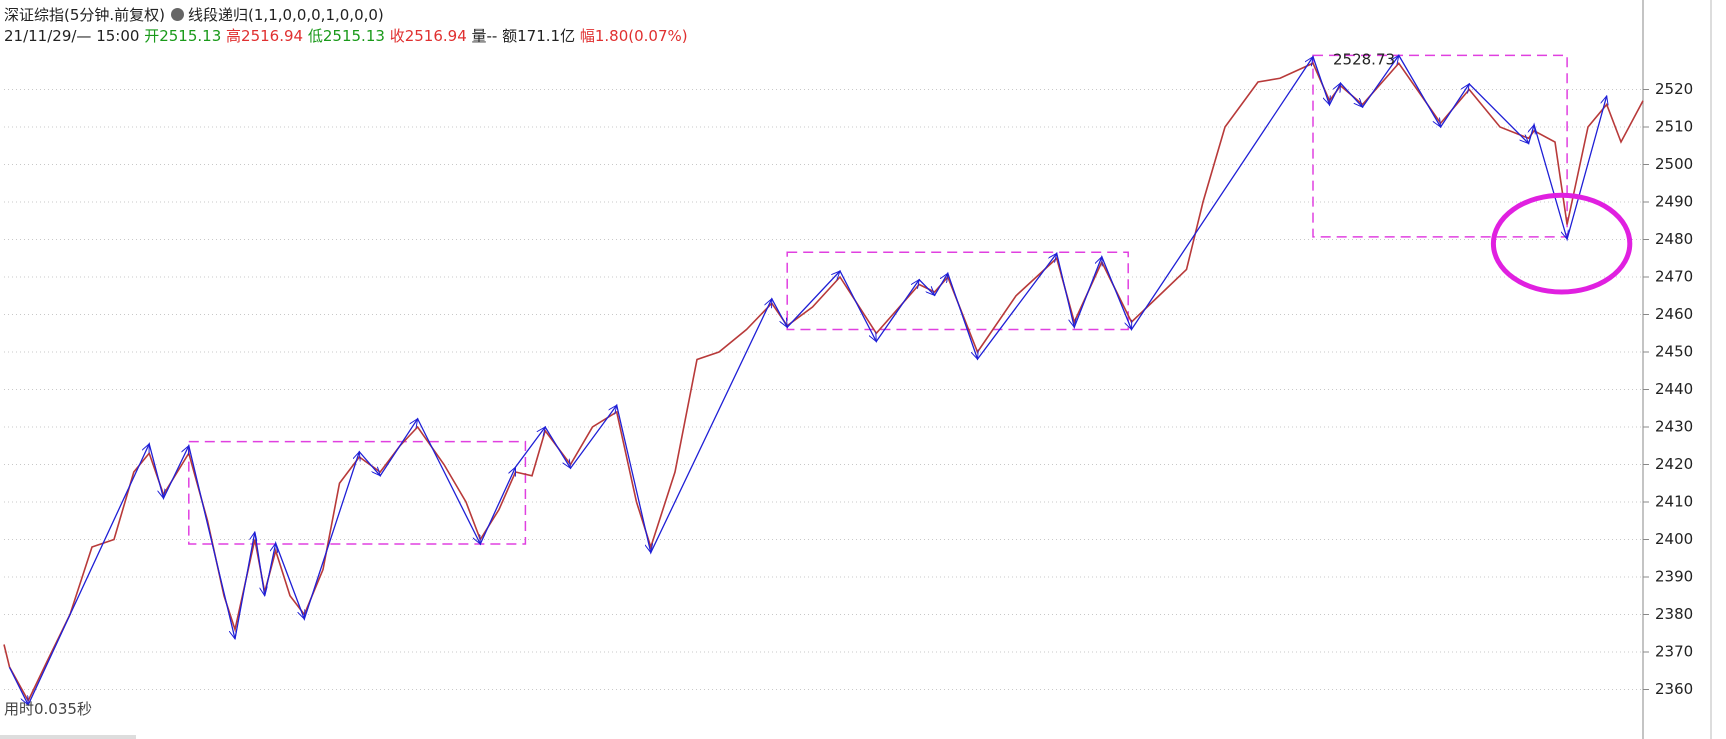 This screenshot has width=1726, height=739. Describe the element at coordinates (435, 36) in the screenshot. I see `close: 2516.94` at that location.